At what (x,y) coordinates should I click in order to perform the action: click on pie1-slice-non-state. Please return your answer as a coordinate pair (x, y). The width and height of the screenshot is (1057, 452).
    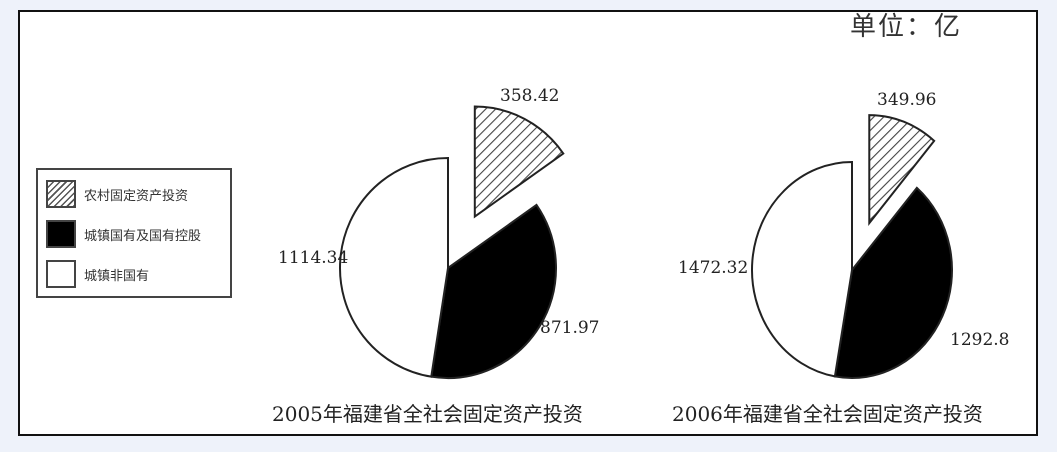
    Looking at the image, I should click on (394, 267).